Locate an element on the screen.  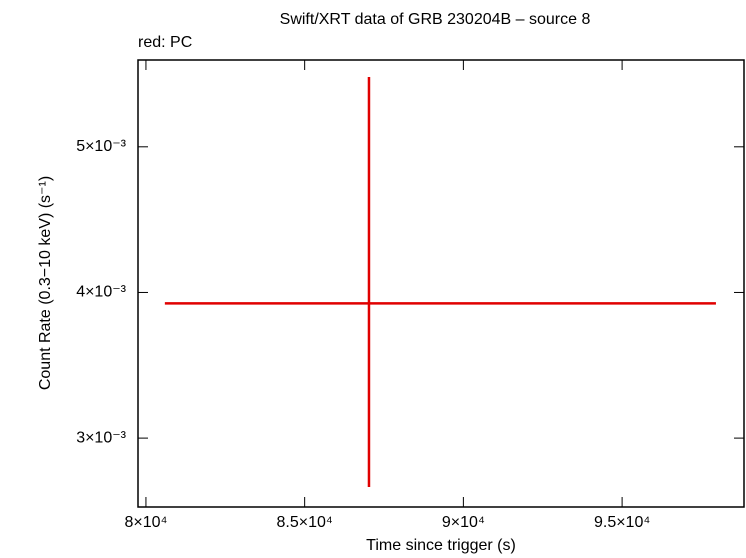
y-tick-label: 3×10⁻³ is located at coordinates (101, 437).